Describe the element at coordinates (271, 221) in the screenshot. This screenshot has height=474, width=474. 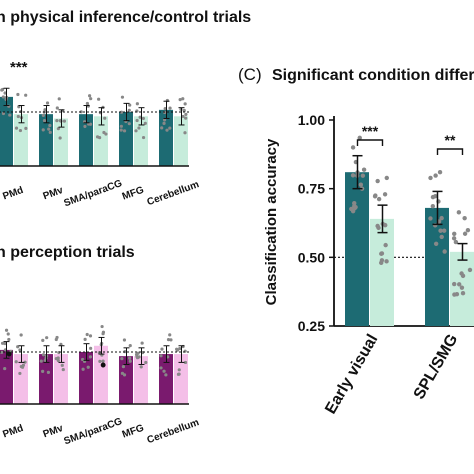
I see `y-axis-label: Classification accuracy` at that location.